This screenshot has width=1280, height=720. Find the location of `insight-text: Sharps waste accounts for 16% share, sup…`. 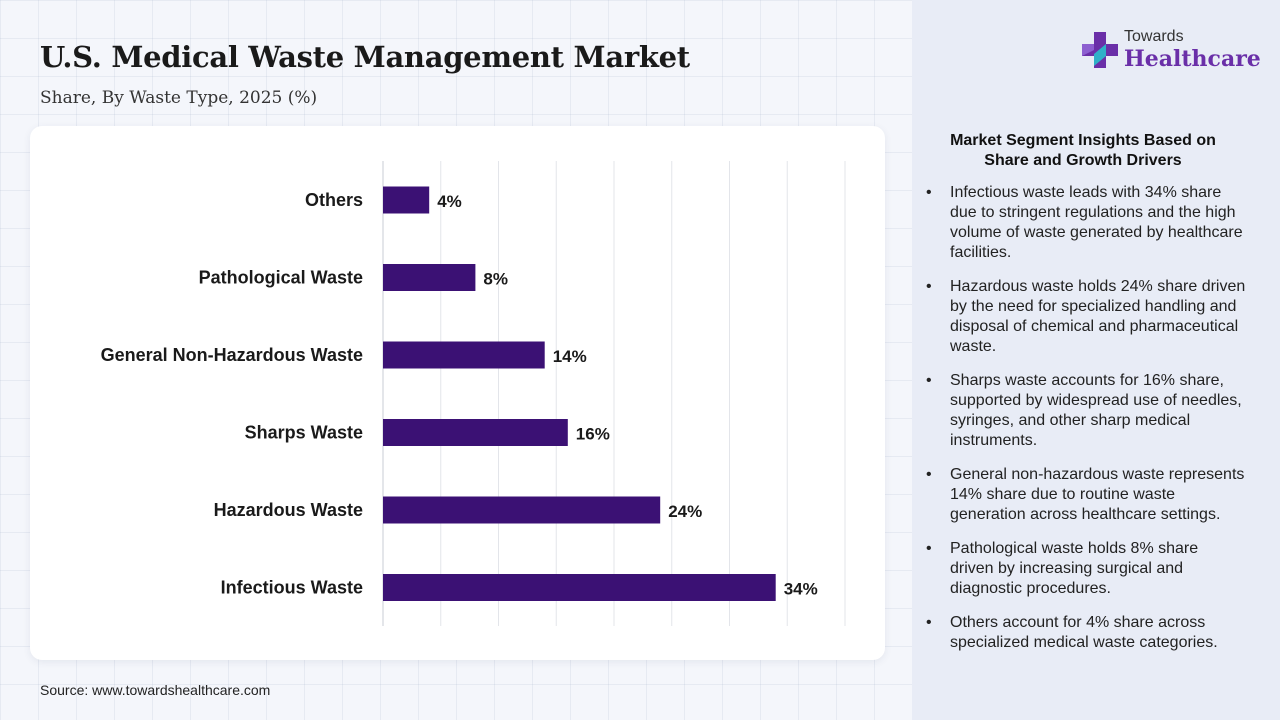

insight-text: Sharps waste accounts for 16% share, sup… is located at coordinates (1096, 410).